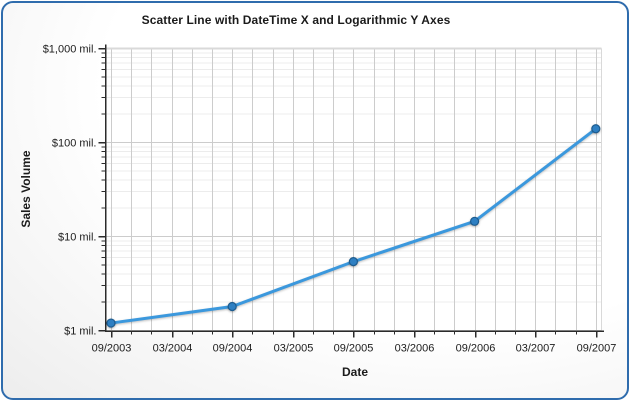 The height and width of the screenshot is (406, 630). I want to click on x-tick-label: 09/2007, so click(597, 349).